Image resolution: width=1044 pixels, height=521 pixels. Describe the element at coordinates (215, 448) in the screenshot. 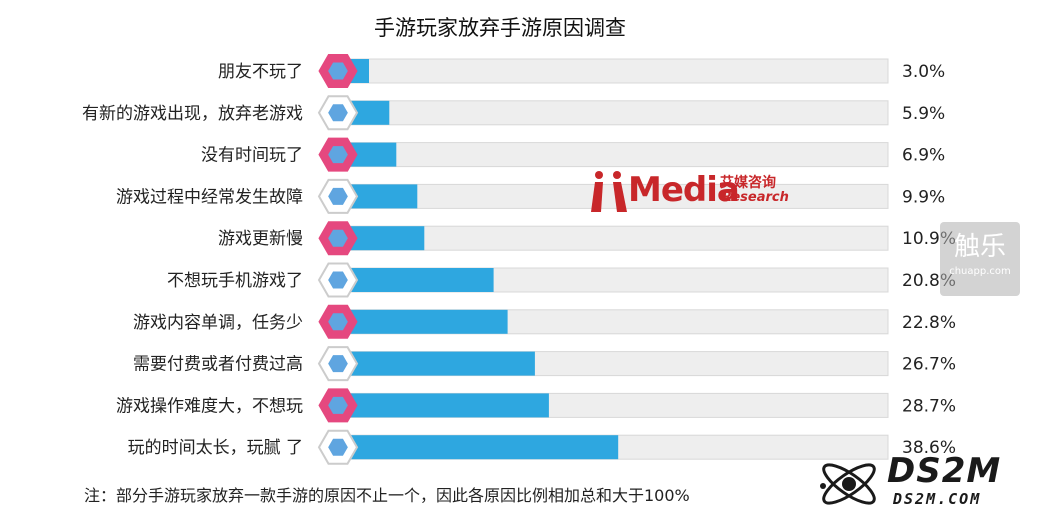

I see `category-label: 玩的时间太长，玩腻 了` at that location.